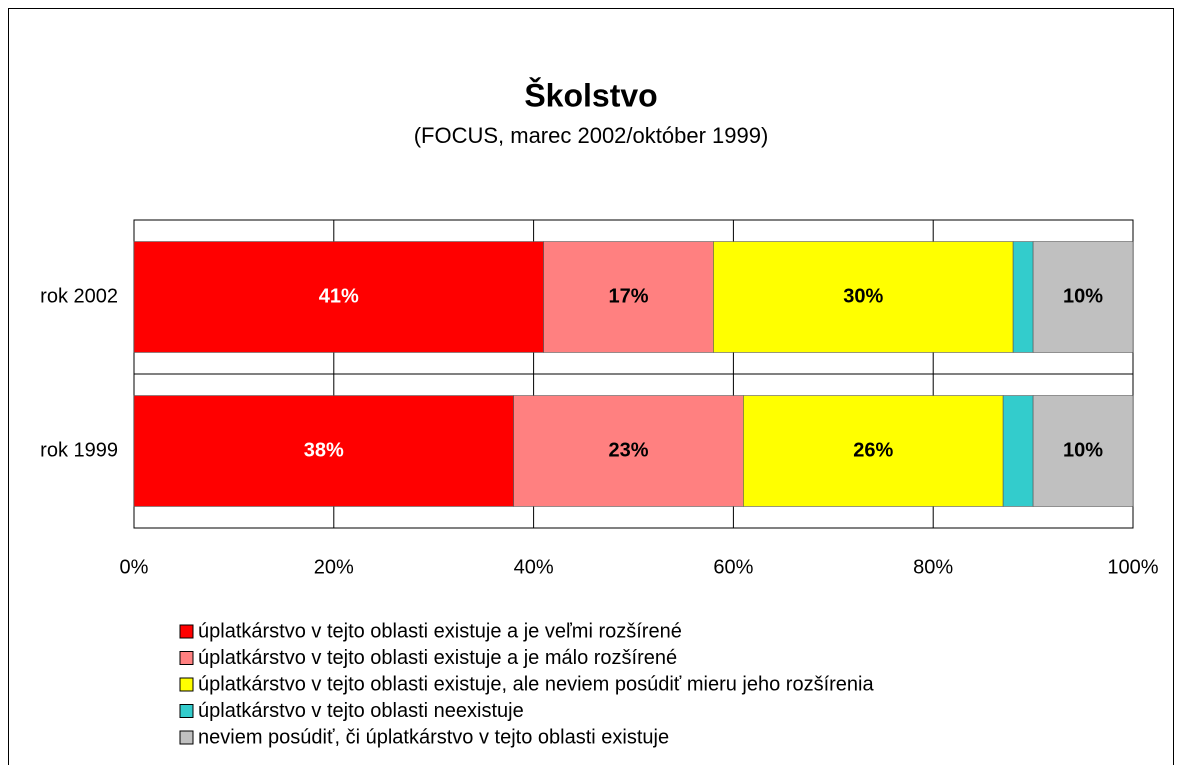  What do you see at coordinates (591, 135) in the screenshot?
I see `chart-subtitle: (FOCUS, marec 2002/október 1999)` at bounding box center [591, 135].